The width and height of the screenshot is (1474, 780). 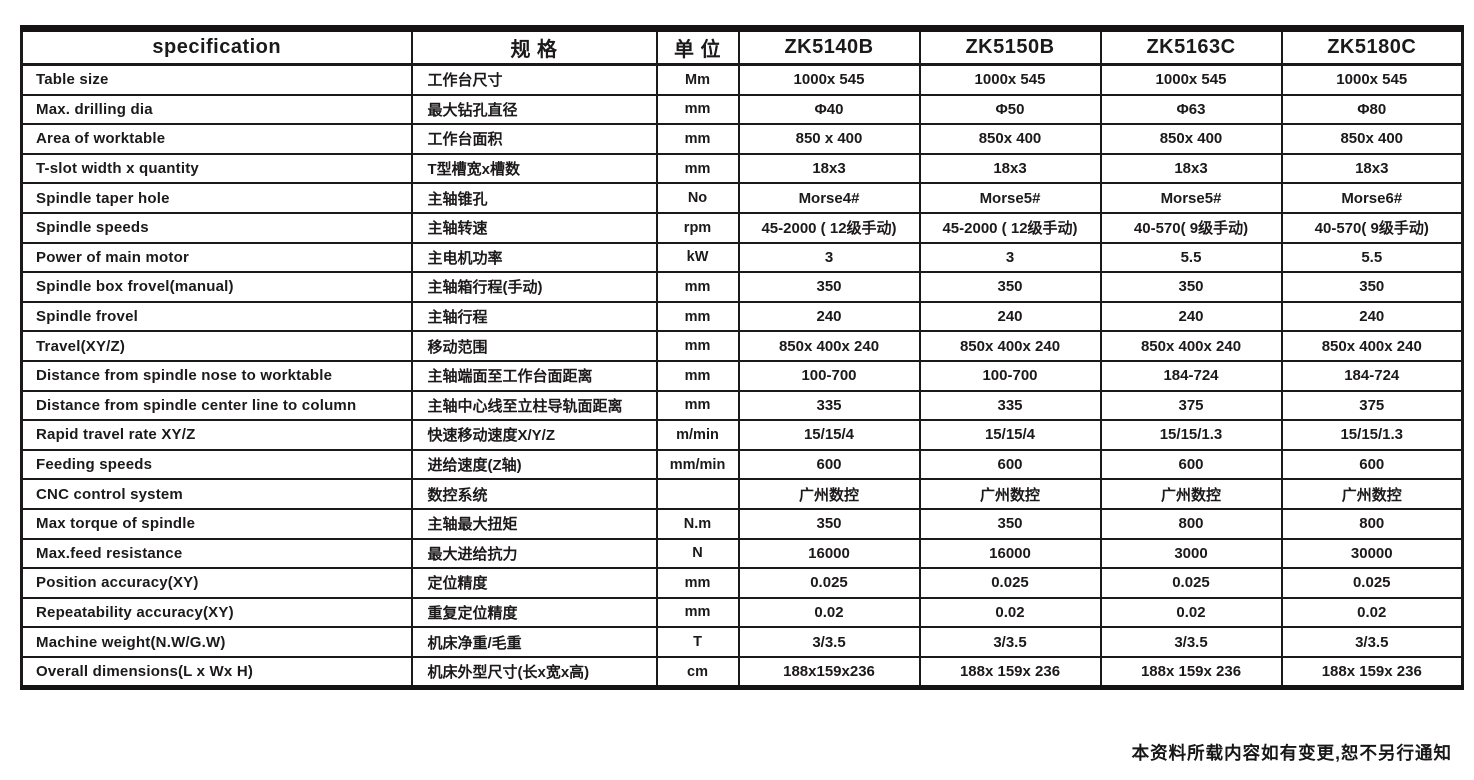 What do you see at coordinates (697, 494) in the screenshot?
I see `unit-cell` at bounding box center [697, 494].